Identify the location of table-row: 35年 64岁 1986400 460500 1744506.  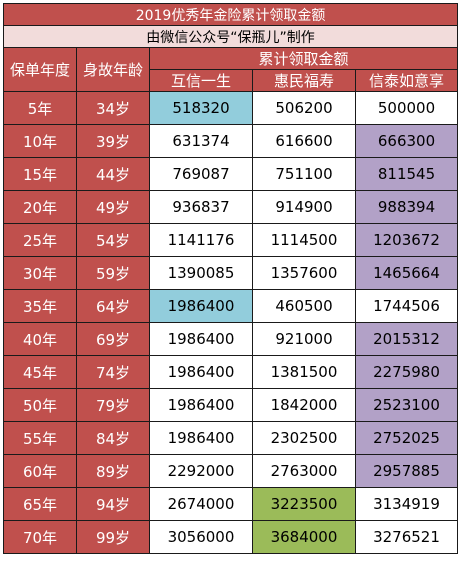
(231, 306).